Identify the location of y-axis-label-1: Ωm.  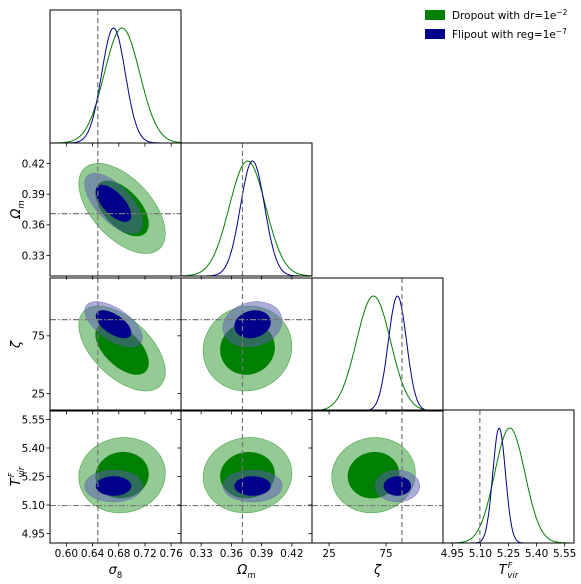
(18, 209).